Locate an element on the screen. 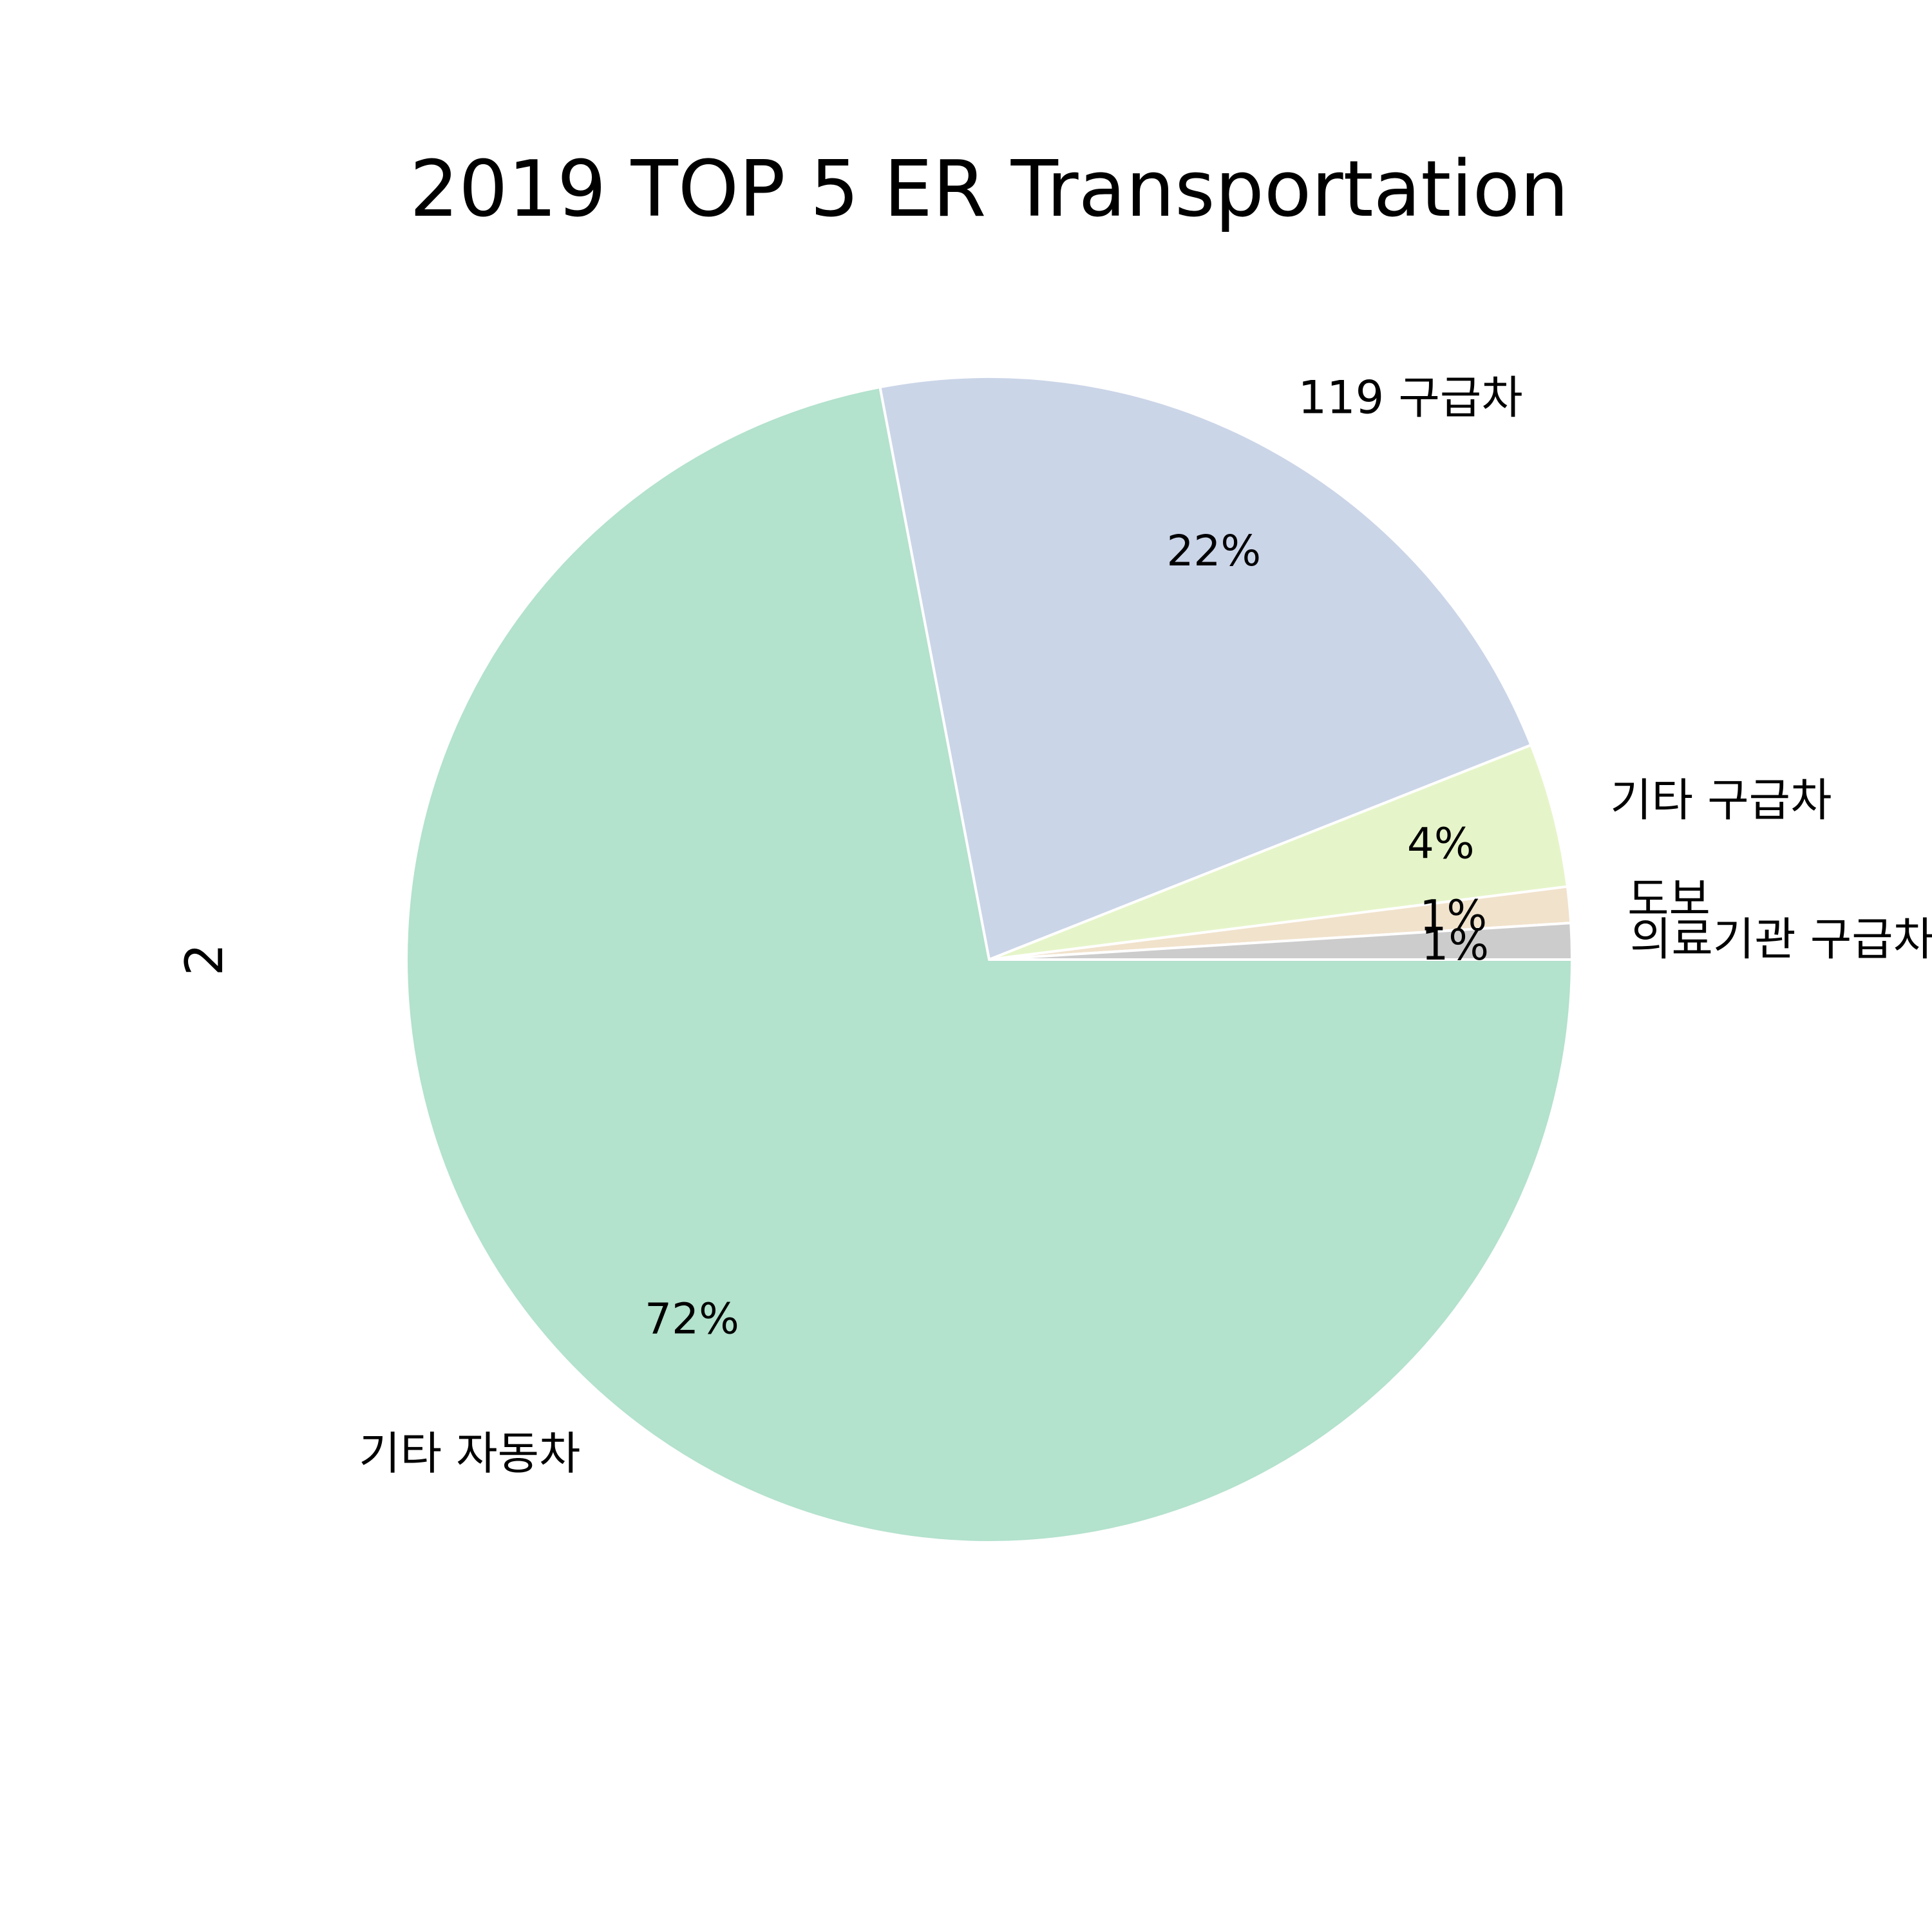 This screenshot has width=1932, height=1932. slice-percent-label-5: 1% is located at coordinates (1455, 945).